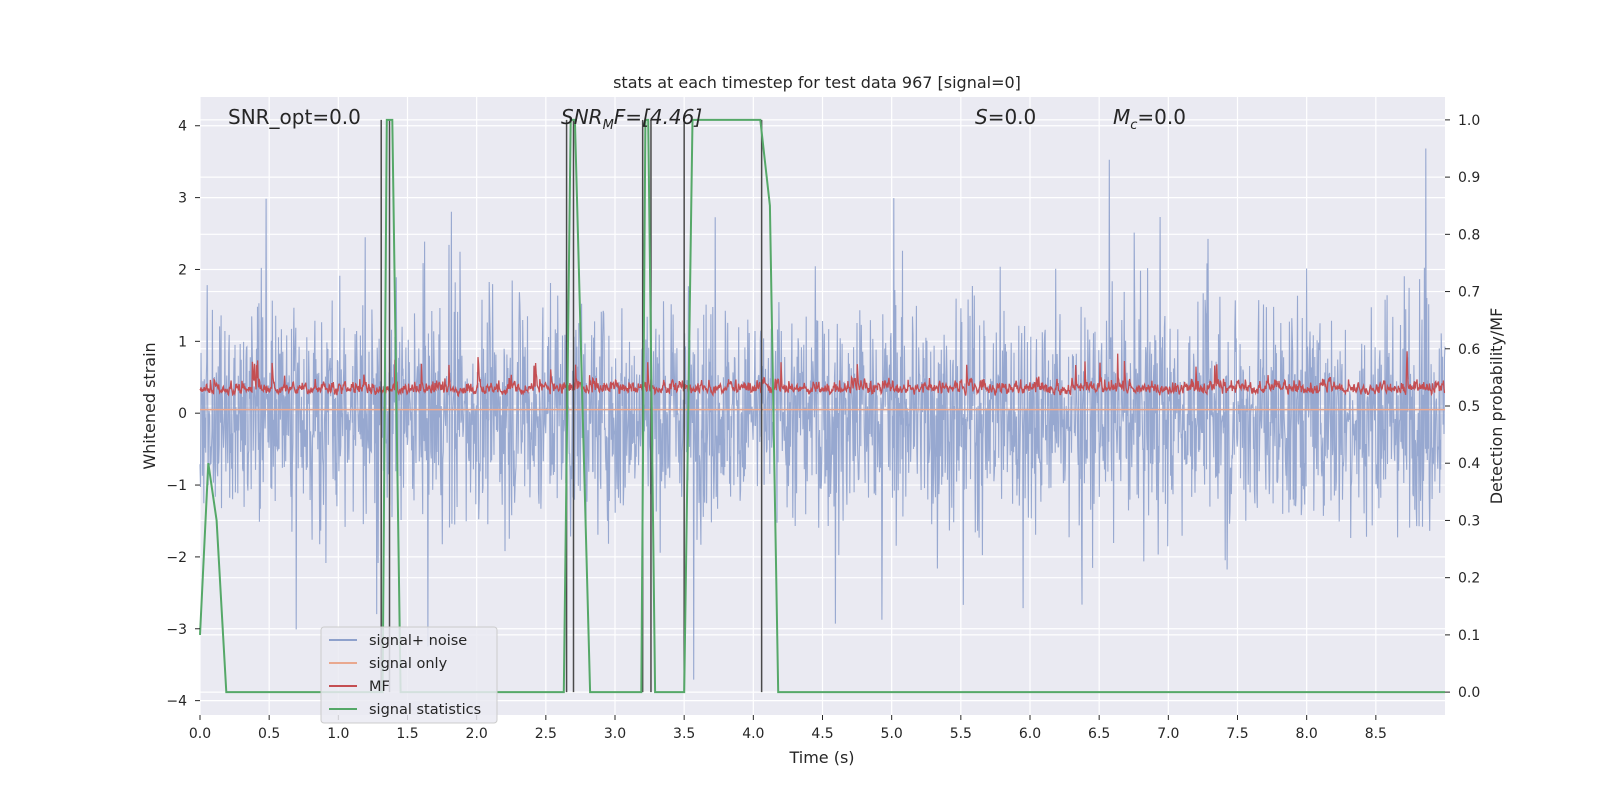  I want to click on x-tick-label: 8.0, so click(1307, 734).